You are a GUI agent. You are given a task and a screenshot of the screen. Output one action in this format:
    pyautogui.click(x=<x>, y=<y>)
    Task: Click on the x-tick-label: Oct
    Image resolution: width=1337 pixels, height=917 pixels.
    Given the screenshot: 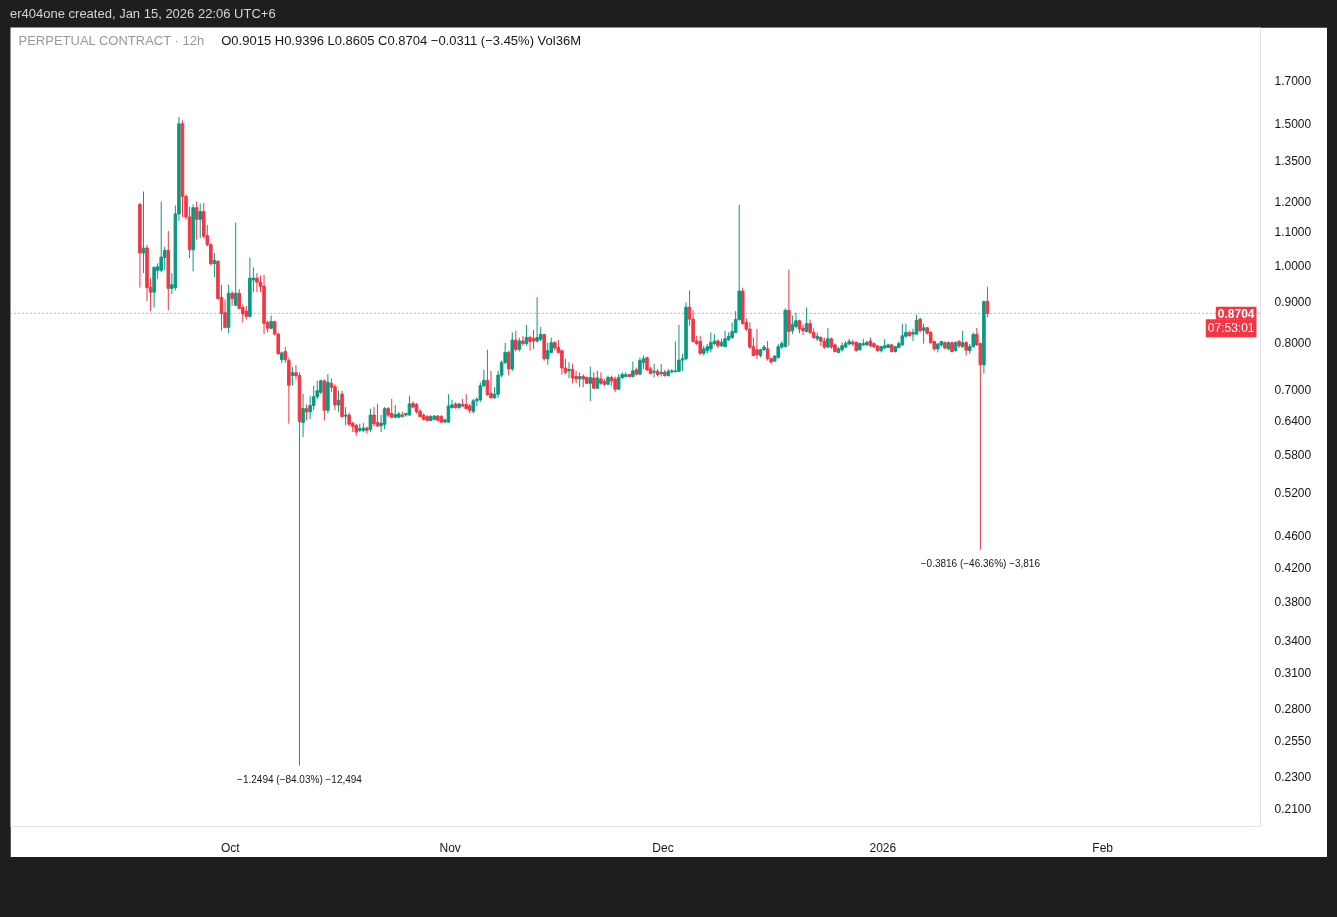 What is the action you would take?
    pyautogui.click(x=231, y=847)
    